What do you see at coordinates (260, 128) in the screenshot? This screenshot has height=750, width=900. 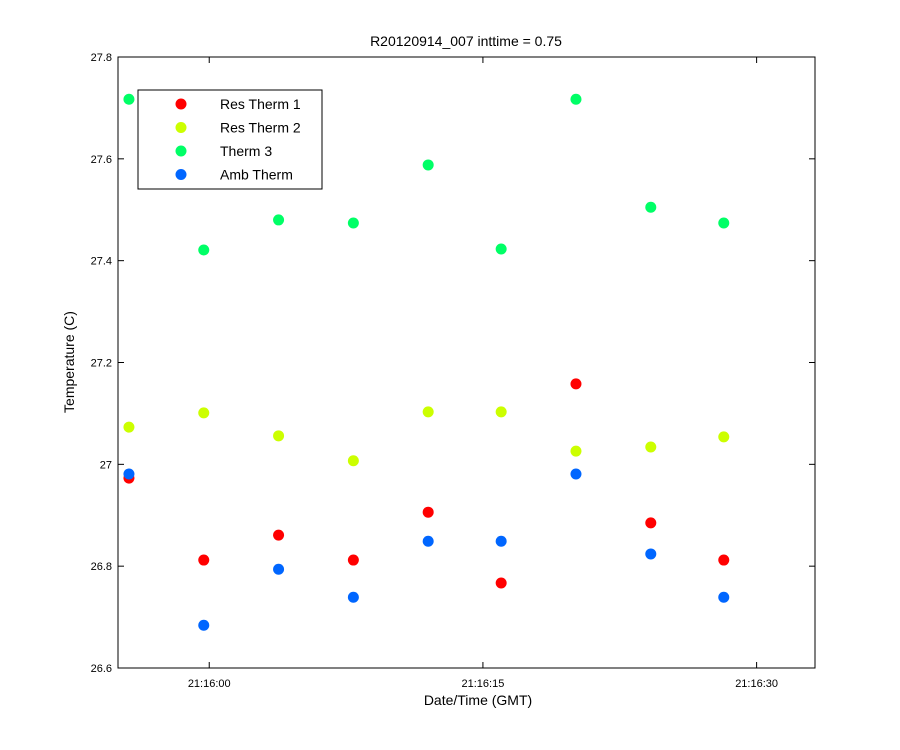 I see `legend-label: Res Therm 2` at bounding box center [260, 128].